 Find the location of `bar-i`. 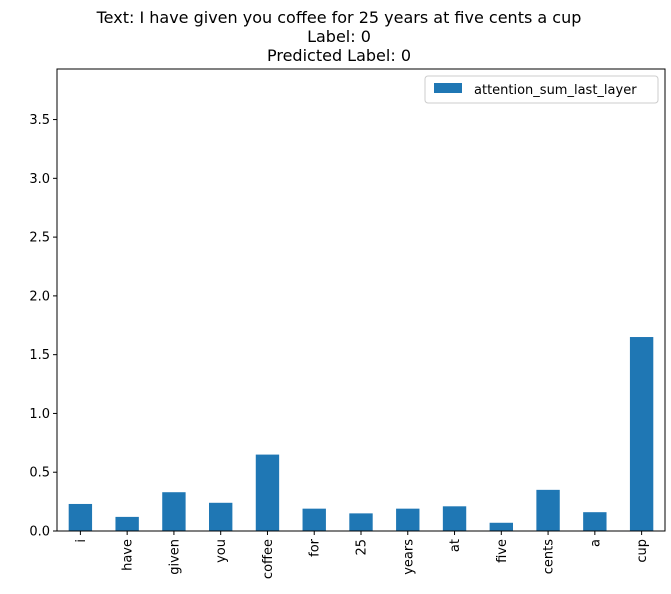

bar-i is located at coordinates (80, 517).